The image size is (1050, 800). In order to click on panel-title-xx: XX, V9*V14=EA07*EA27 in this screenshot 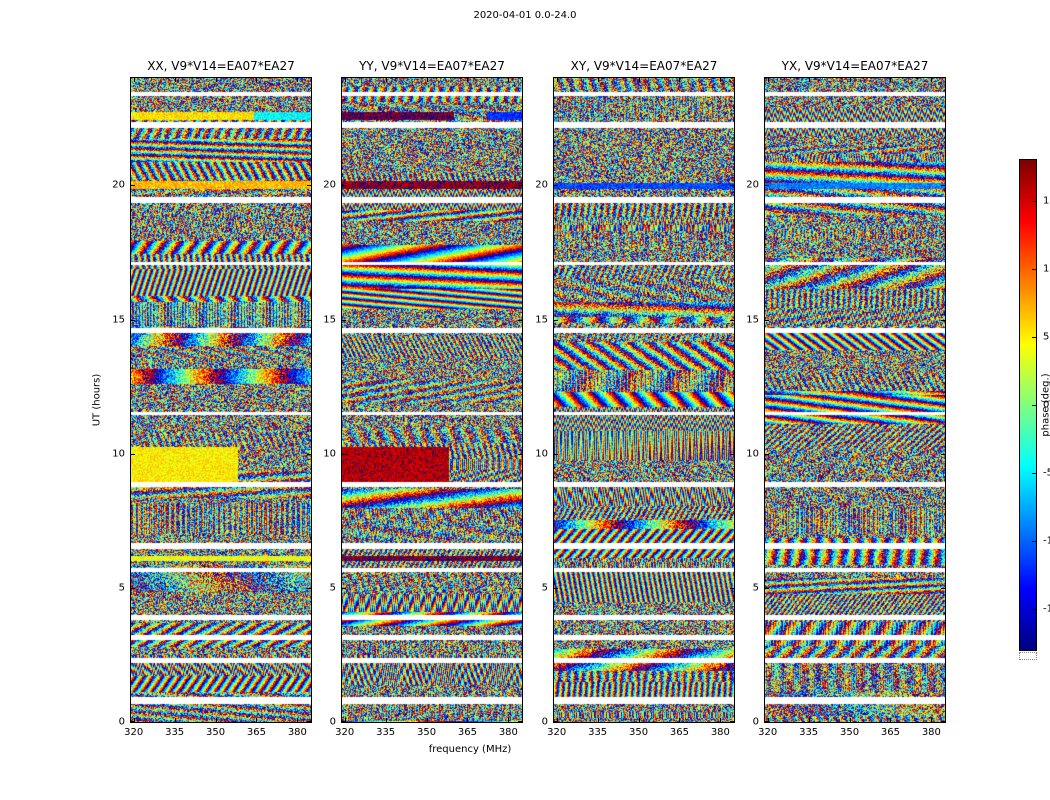, I will do `click(221, 66)`.